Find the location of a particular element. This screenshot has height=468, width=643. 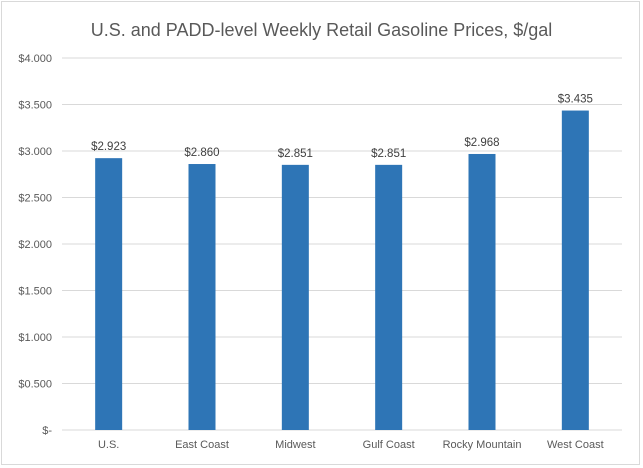

data-label: $3.435 is located at coordinates (575, 100).